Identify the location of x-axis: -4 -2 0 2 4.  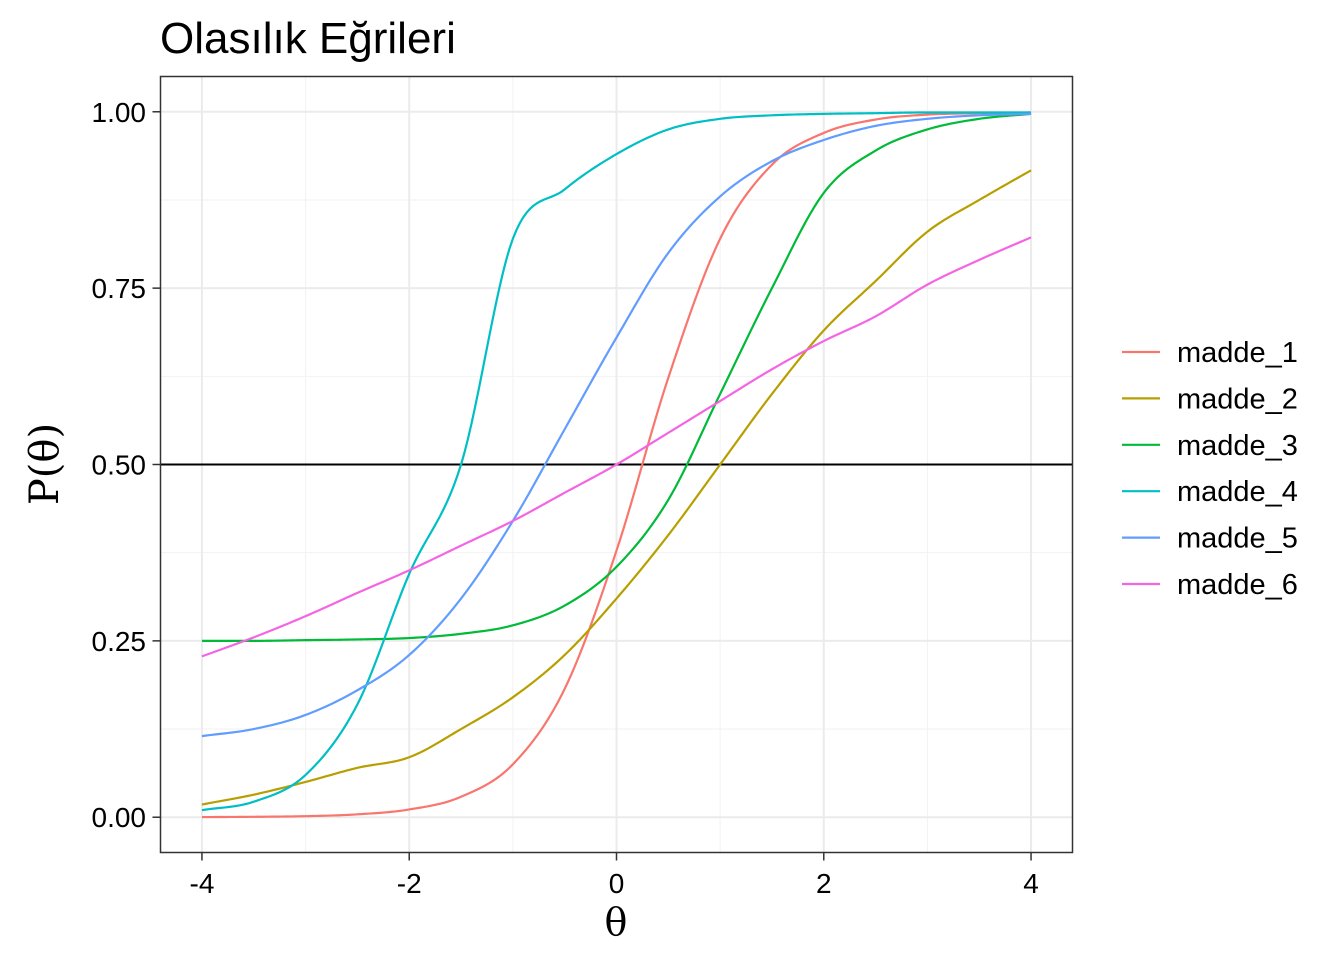
(614, 875).